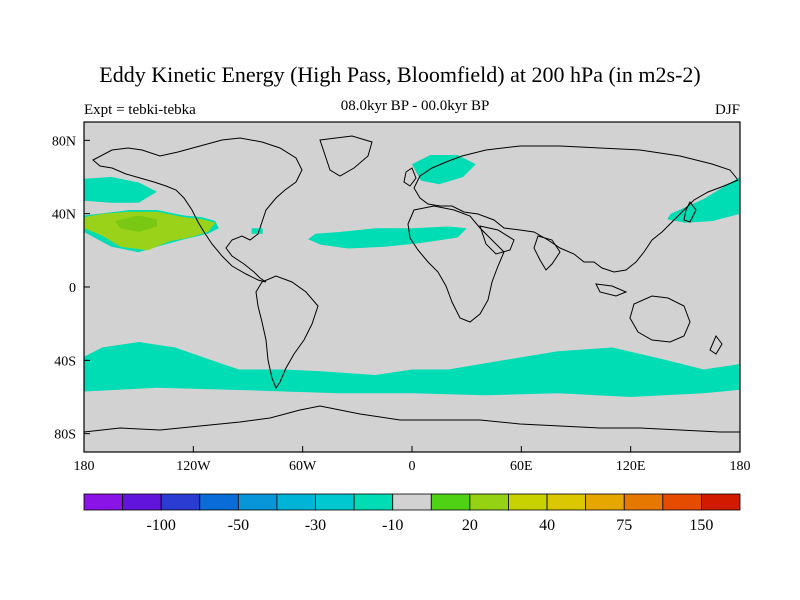  What do you see at coordinates (412, 369) in the screenshot?
I see `anomaly-southern-ocean-band` at bounding box center [412, 369].